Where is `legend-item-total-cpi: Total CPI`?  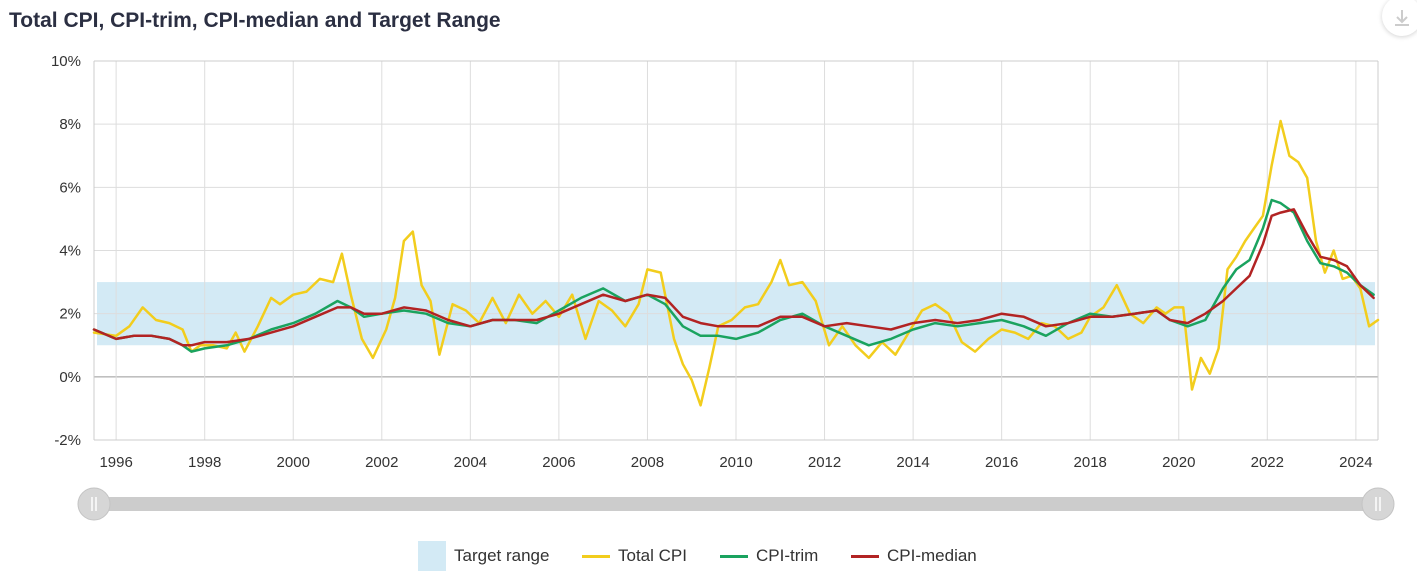 legend-item-total-cpi: Total CPI is located at coordinates (634, 556).